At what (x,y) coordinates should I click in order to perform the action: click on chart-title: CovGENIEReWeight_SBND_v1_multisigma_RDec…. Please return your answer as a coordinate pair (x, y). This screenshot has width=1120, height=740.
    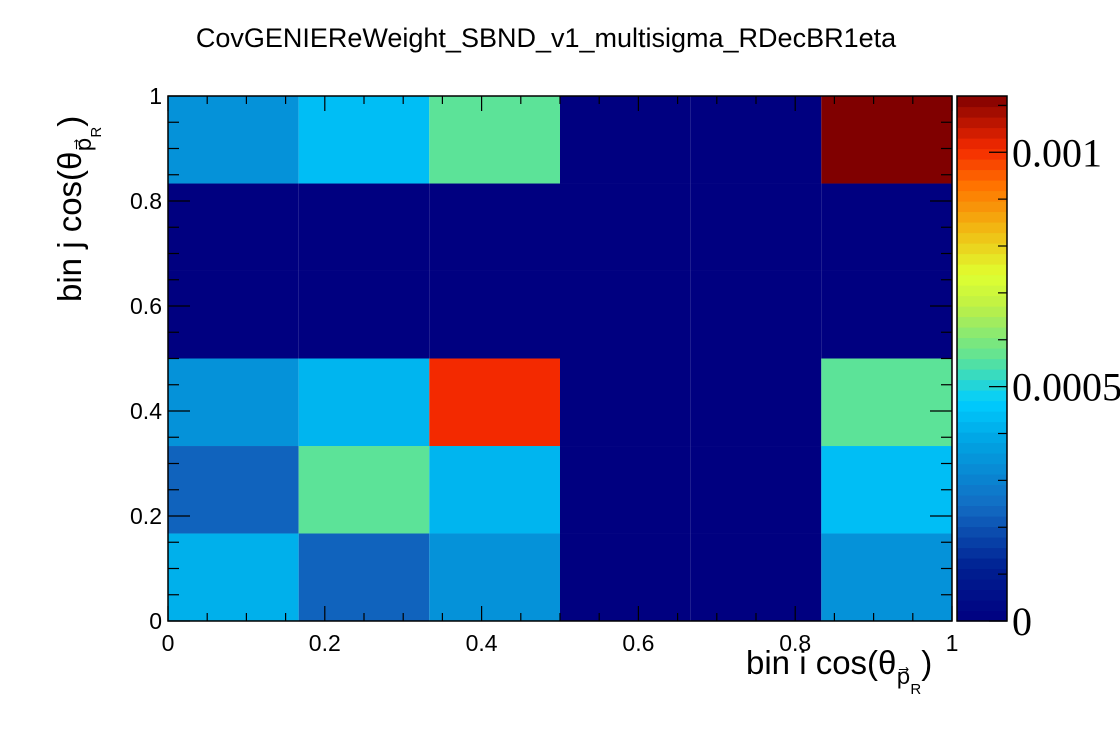
    Looking at the image, I should click on (546, 38).